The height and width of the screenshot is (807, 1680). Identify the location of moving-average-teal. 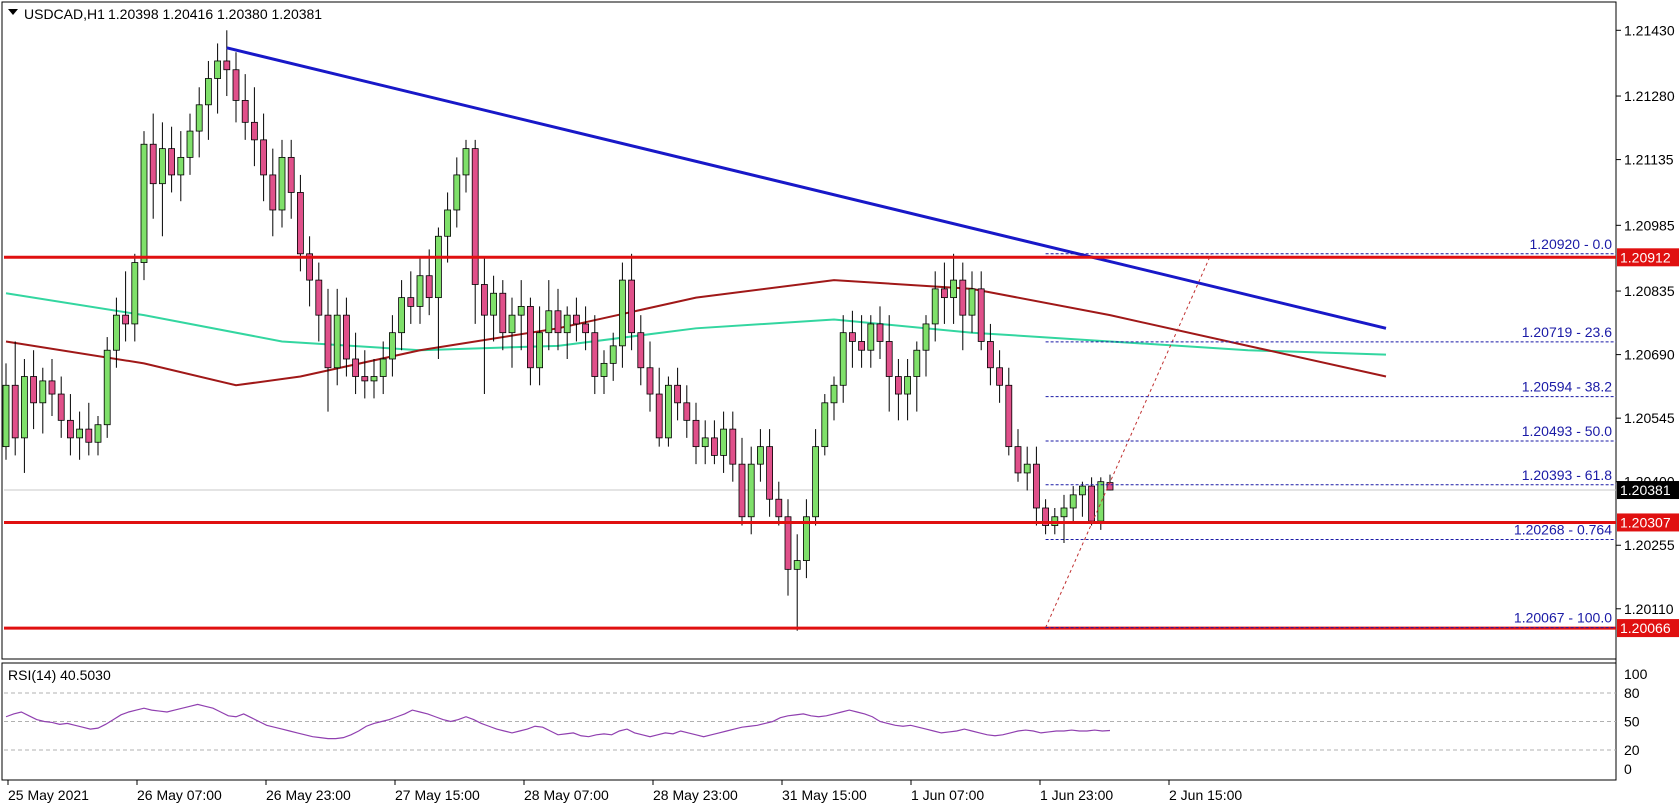
(696, 324).